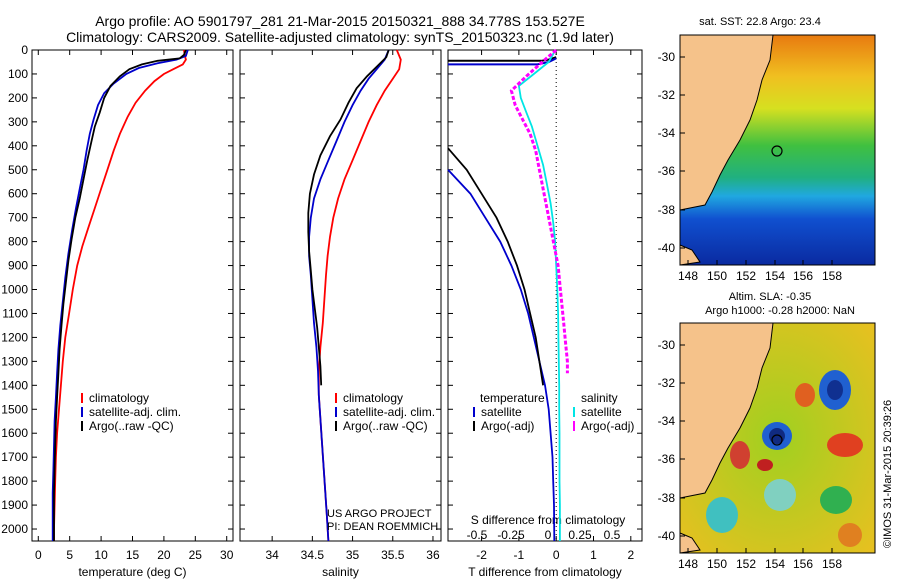  I want to click on sla-axes-xtick-label: 154, so click(775, 564).